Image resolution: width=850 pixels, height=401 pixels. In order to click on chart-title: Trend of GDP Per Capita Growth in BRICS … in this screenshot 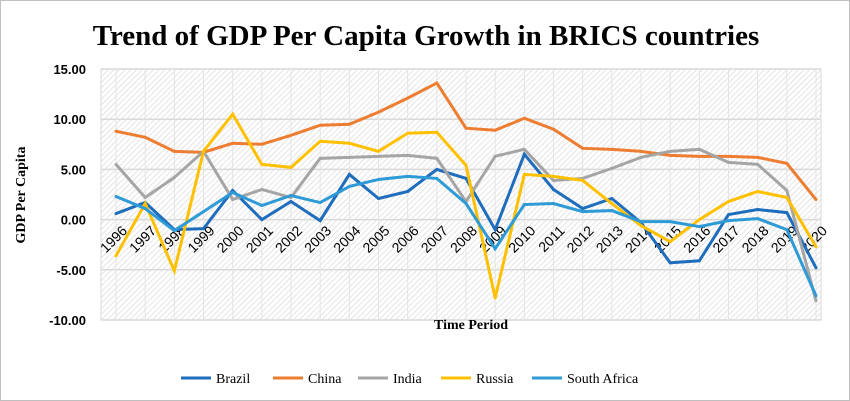, I will do `click(426, 36)`.